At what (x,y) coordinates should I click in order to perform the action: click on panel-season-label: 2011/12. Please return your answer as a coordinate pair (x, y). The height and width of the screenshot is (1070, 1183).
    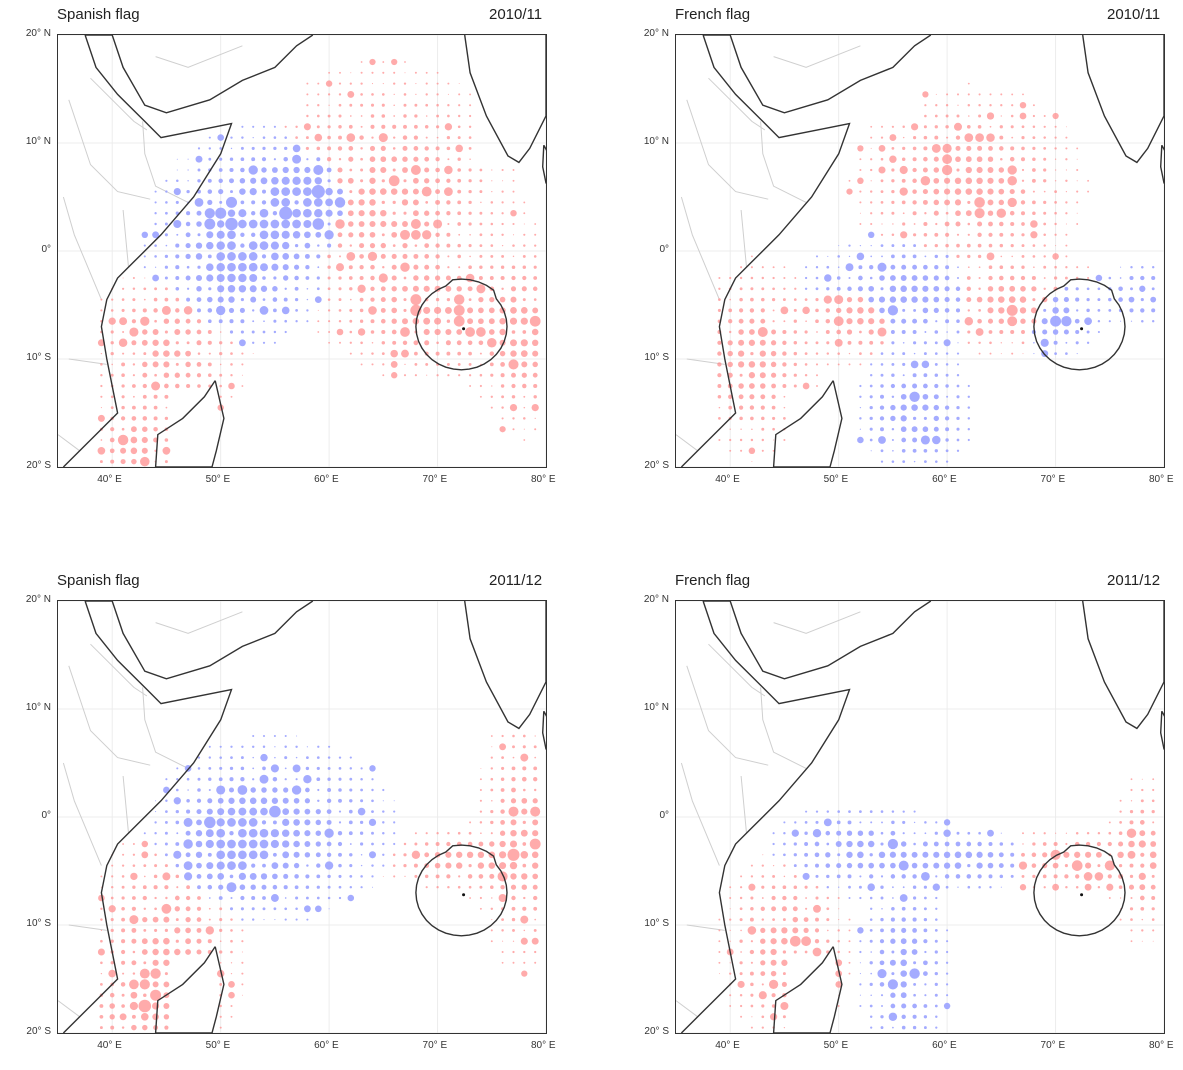
    Looking at the image, I should click on (1134, 580).